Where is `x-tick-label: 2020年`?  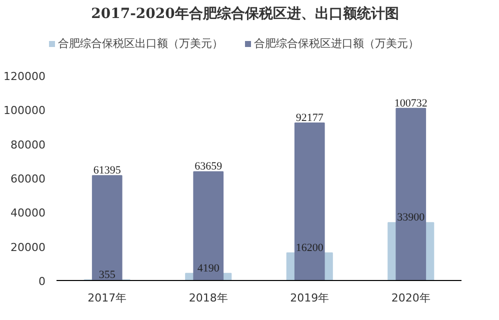 x-tick-label: 2020年 is located at coordinates (410, 298).